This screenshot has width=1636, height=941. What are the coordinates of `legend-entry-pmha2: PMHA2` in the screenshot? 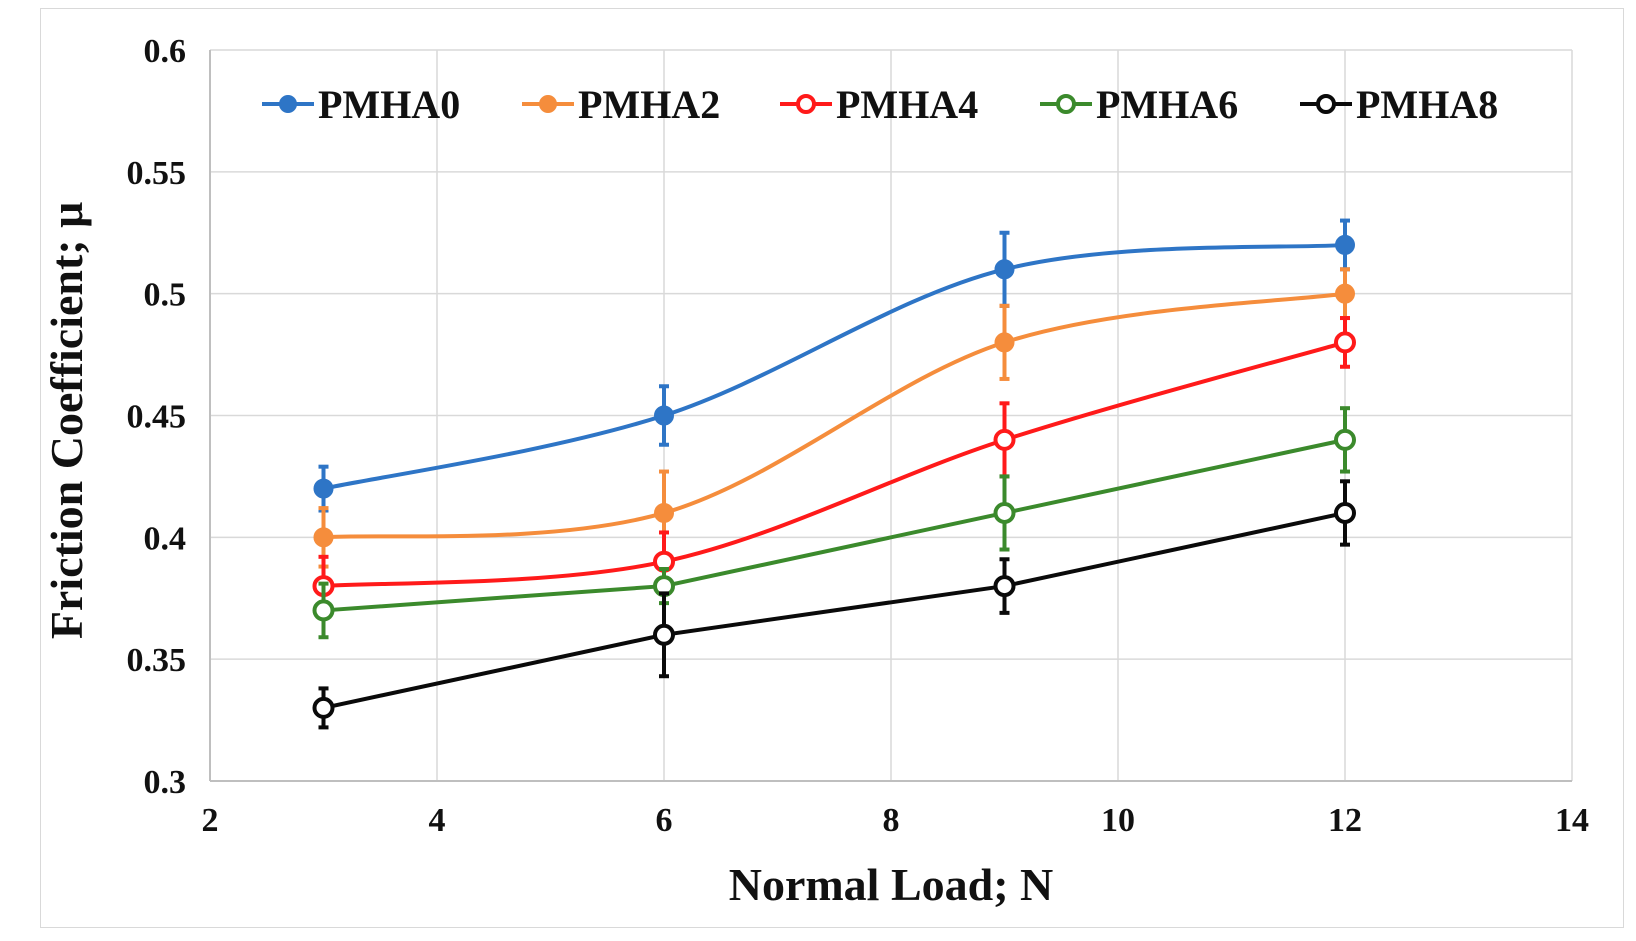 It's located at (621, 104).